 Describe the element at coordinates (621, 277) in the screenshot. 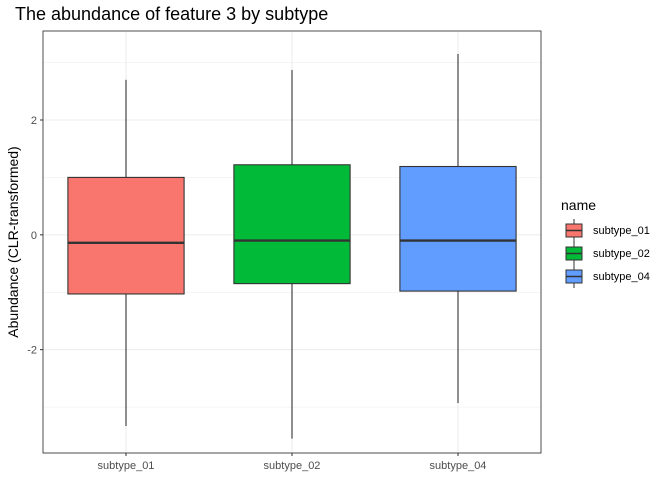

I see `legend-label: subtype_04` at that location.